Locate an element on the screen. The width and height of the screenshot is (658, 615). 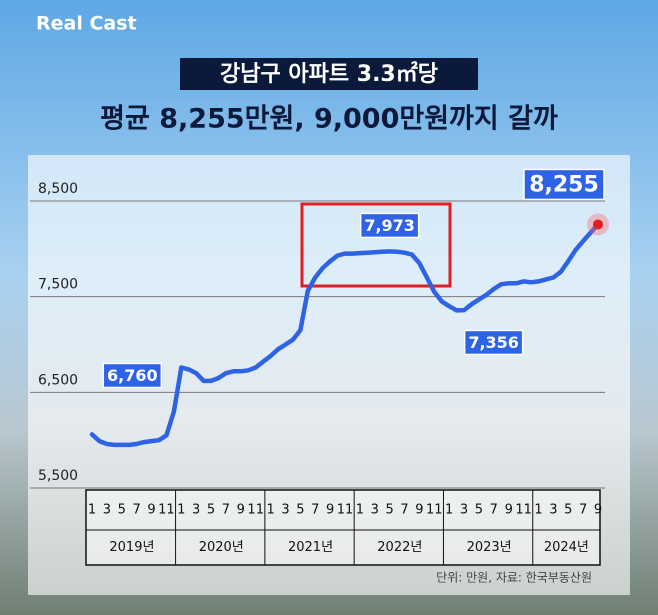
y-tick-label: 7,500 is located at coordinates (58, 285).